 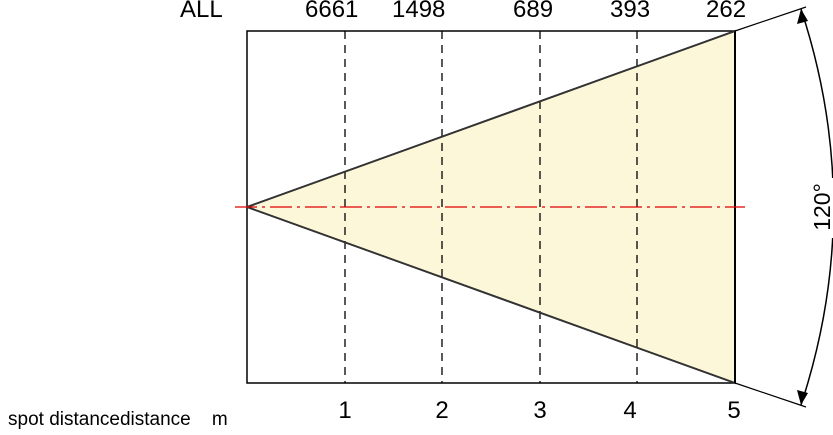 I want to click on angle-arc, so click(x=816, y=207).